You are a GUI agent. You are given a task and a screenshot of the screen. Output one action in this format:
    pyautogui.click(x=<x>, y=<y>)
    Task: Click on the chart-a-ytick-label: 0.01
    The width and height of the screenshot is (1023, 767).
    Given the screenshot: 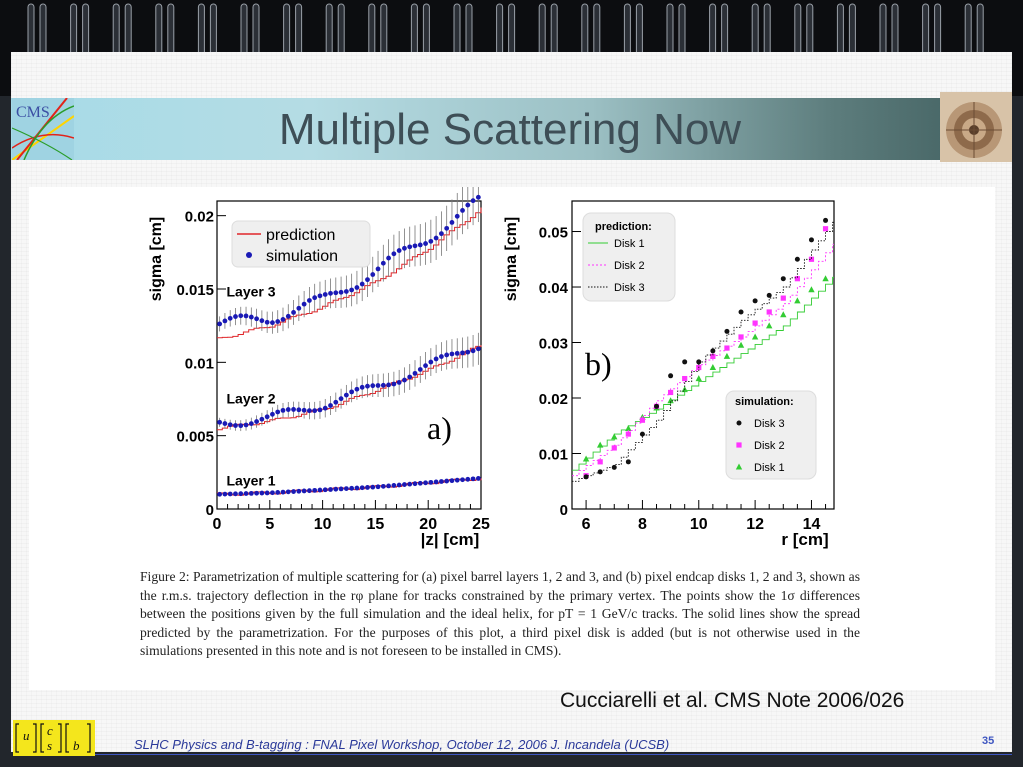 What is the action you would take?
    pyautogui.click(x=199, y=363)
    